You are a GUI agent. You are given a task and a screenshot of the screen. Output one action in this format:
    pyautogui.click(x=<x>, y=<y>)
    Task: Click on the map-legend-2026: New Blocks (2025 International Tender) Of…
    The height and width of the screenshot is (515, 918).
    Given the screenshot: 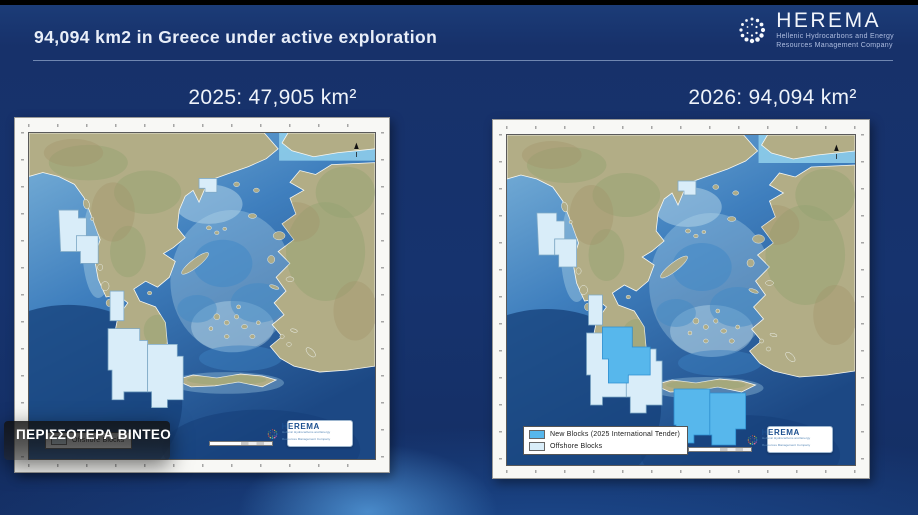 What is the action you would take?
    pyautogui.click(x=606, y=440)
    